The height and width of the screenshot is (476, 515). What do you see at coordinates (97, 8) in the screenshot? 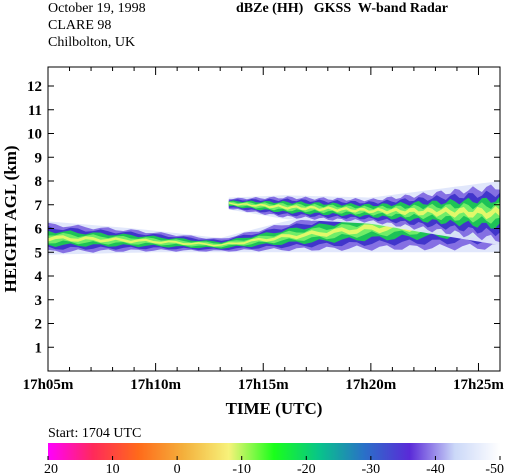
I see `date-label: October 19, 1998` at bounding box center [97, 8].